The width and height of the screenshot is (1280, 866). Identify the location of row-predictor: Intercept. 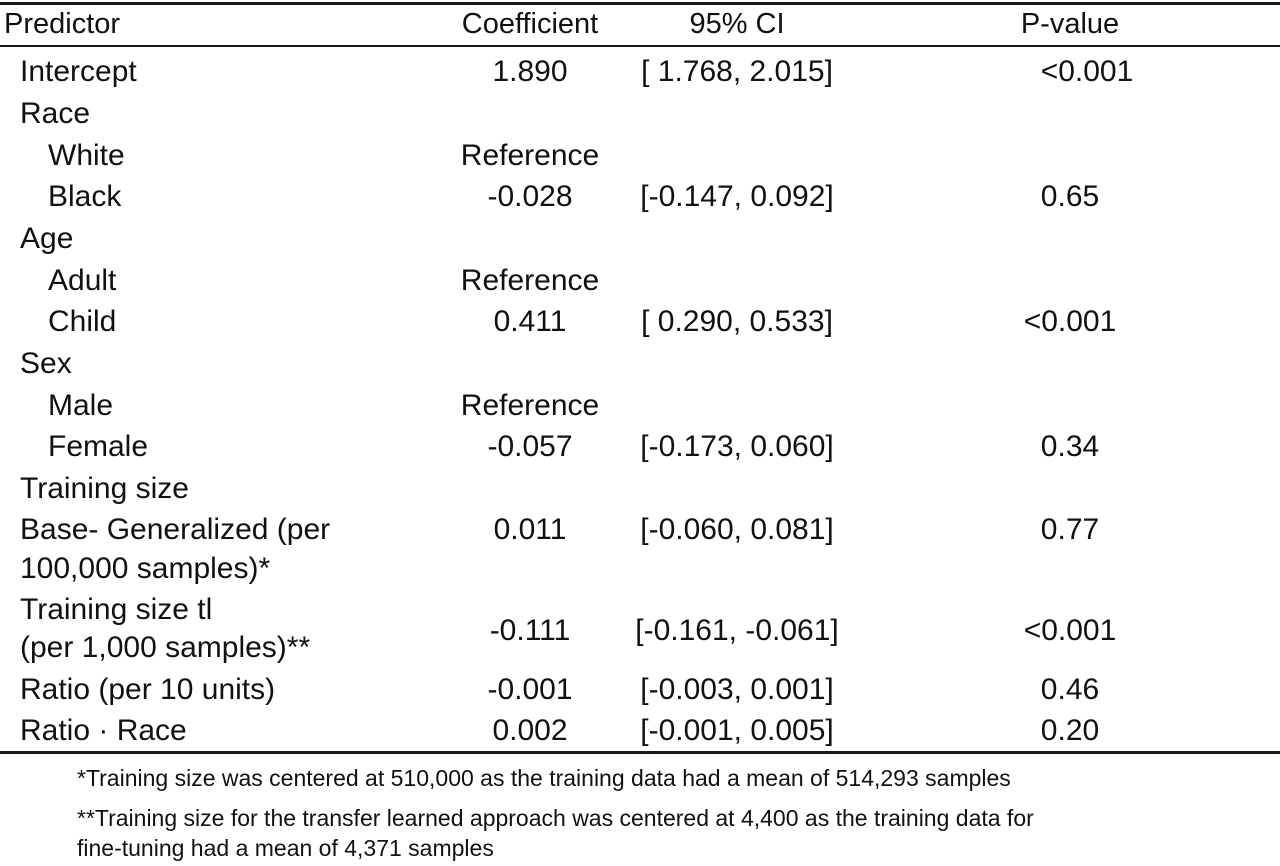
(78, 71).